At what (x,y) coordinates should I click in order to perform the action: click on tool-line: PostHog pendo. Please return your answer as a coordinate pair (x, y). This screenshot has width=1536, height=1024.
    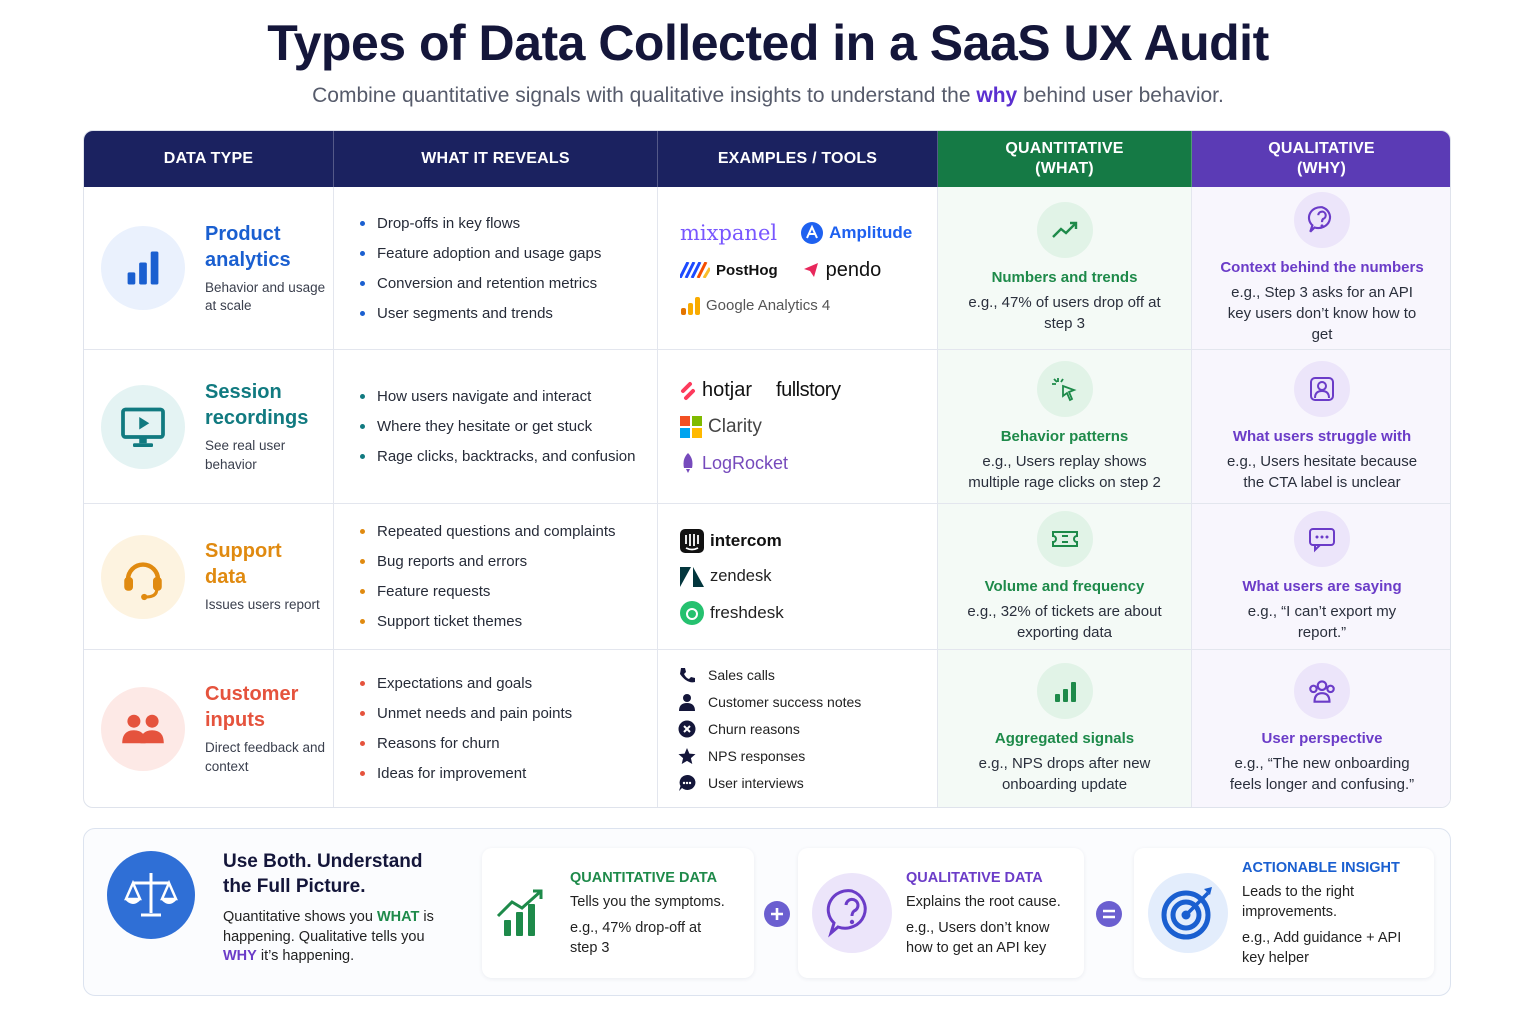
    Looking at the image, I should click on (808, 270).